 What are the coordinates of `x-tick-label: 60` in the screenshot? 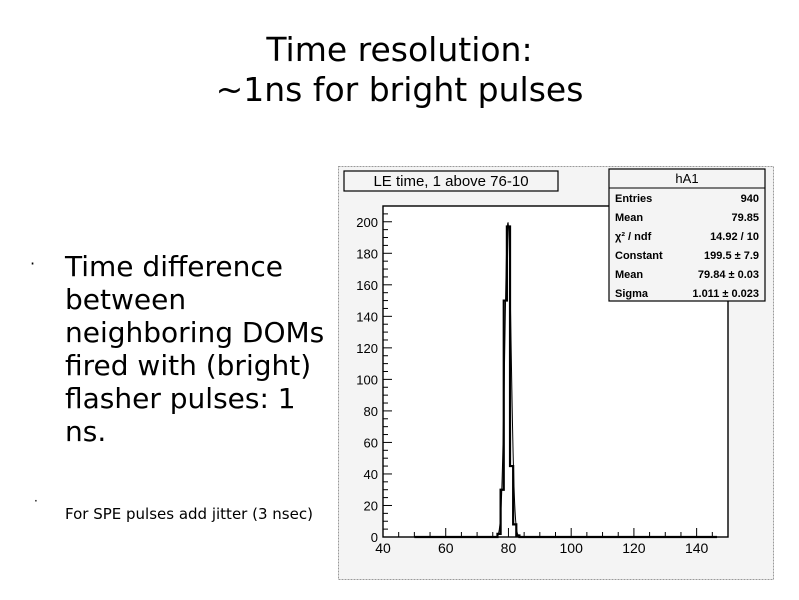 It's located at (446, 548).